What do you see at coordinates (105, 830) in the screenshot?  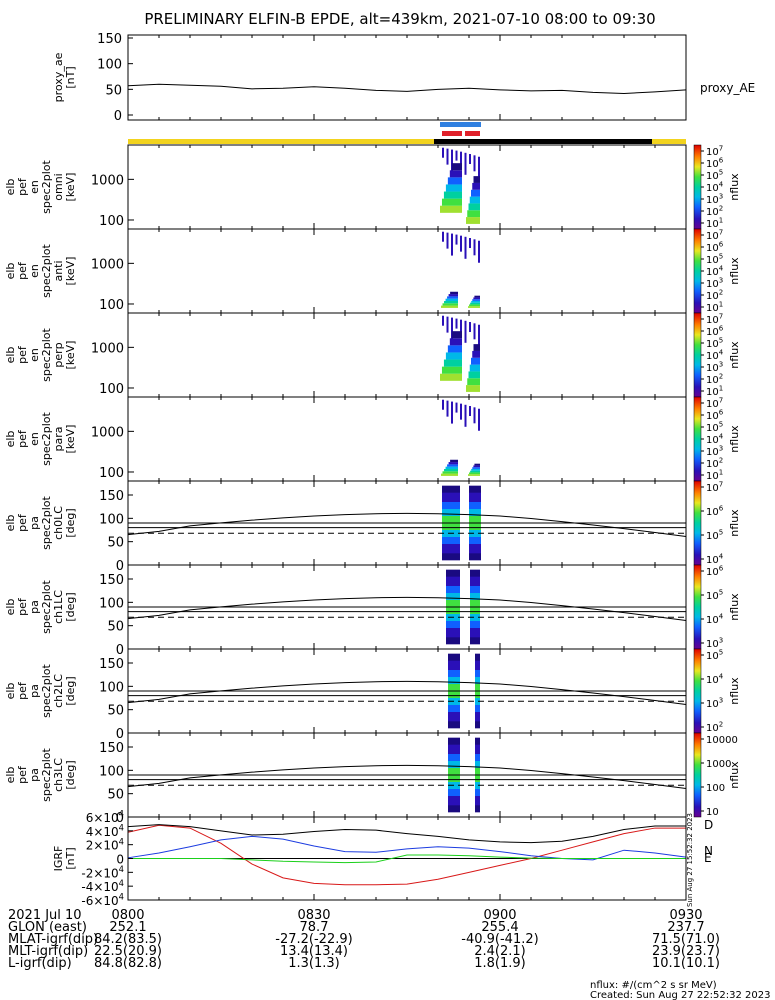 I see `y-tick-label: 4×10⁴` at bounding box center [105, 830].